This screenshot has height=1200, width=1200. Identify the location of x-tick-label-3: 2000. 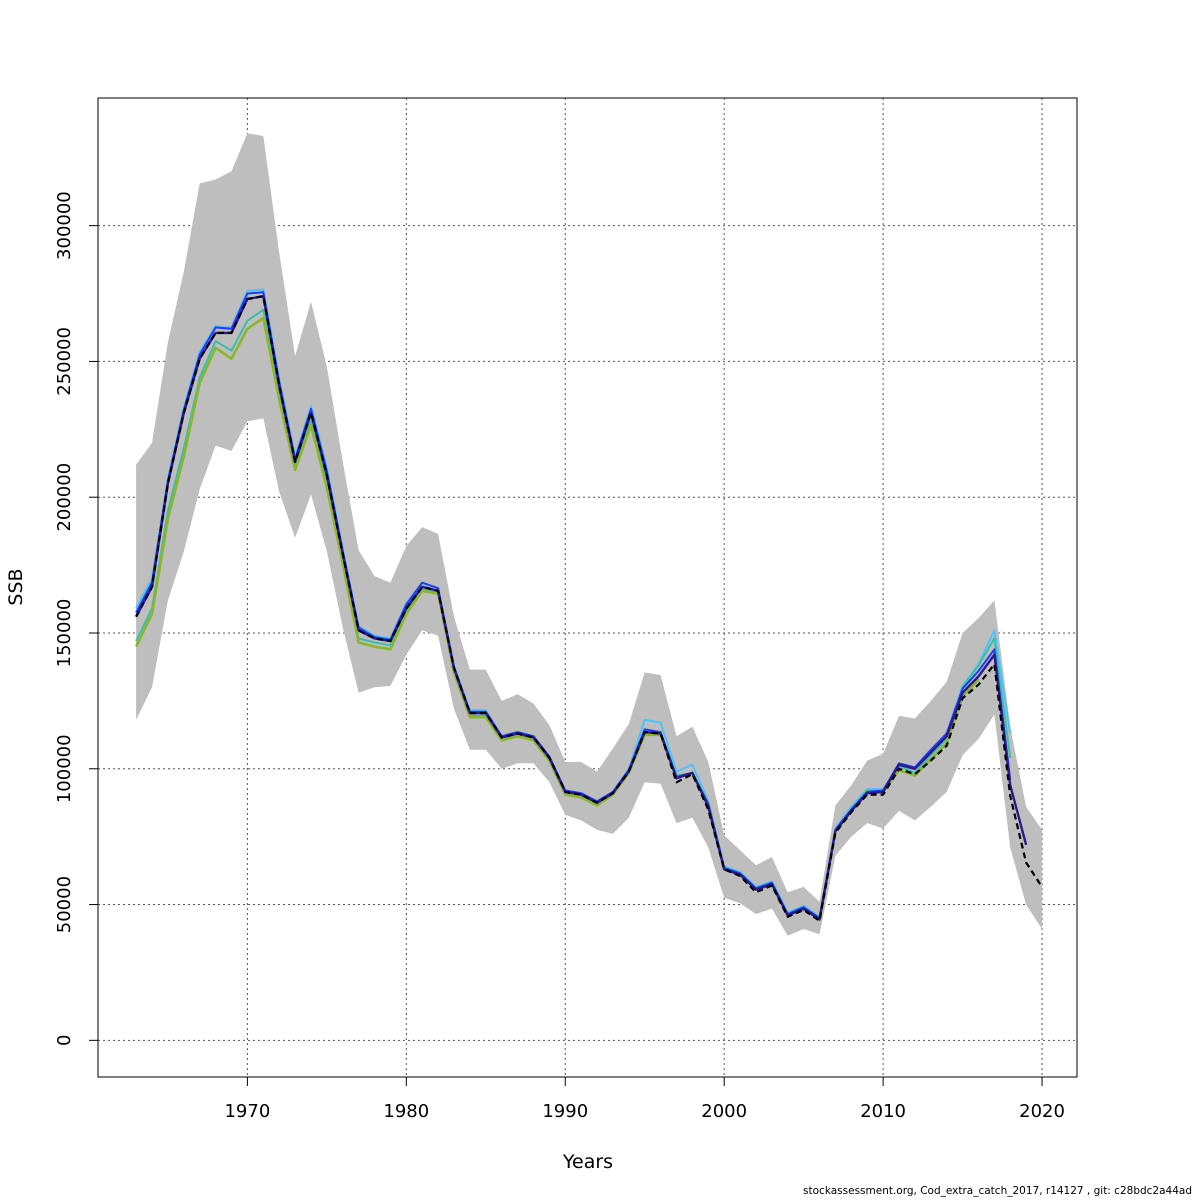
(724, 1111).